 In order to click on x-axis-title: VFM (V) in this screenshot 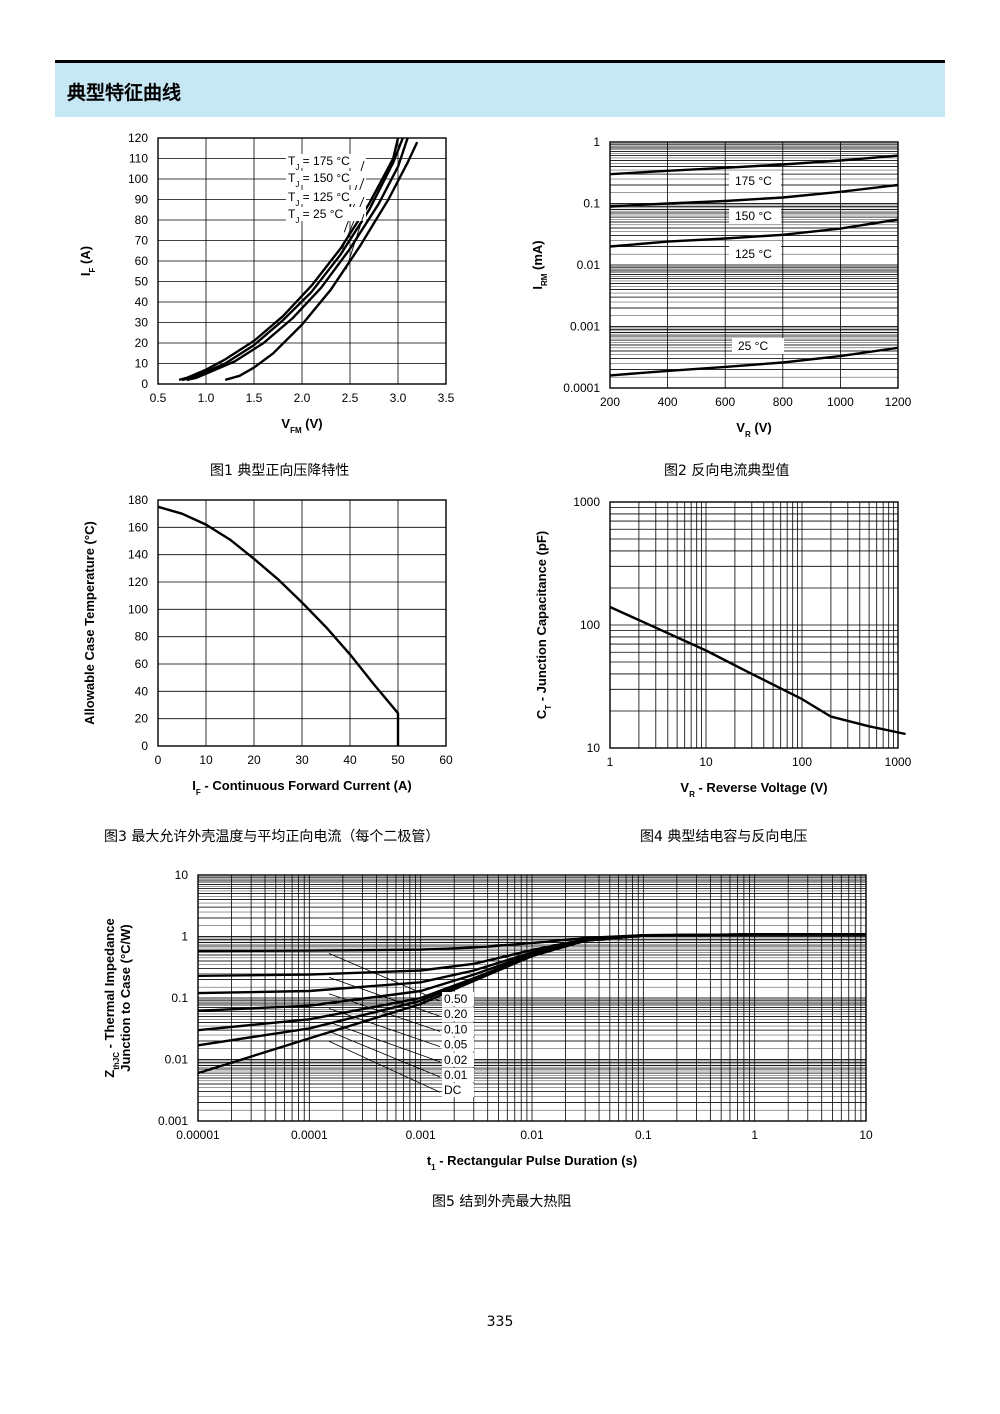, I will do `click(301, 425)`.